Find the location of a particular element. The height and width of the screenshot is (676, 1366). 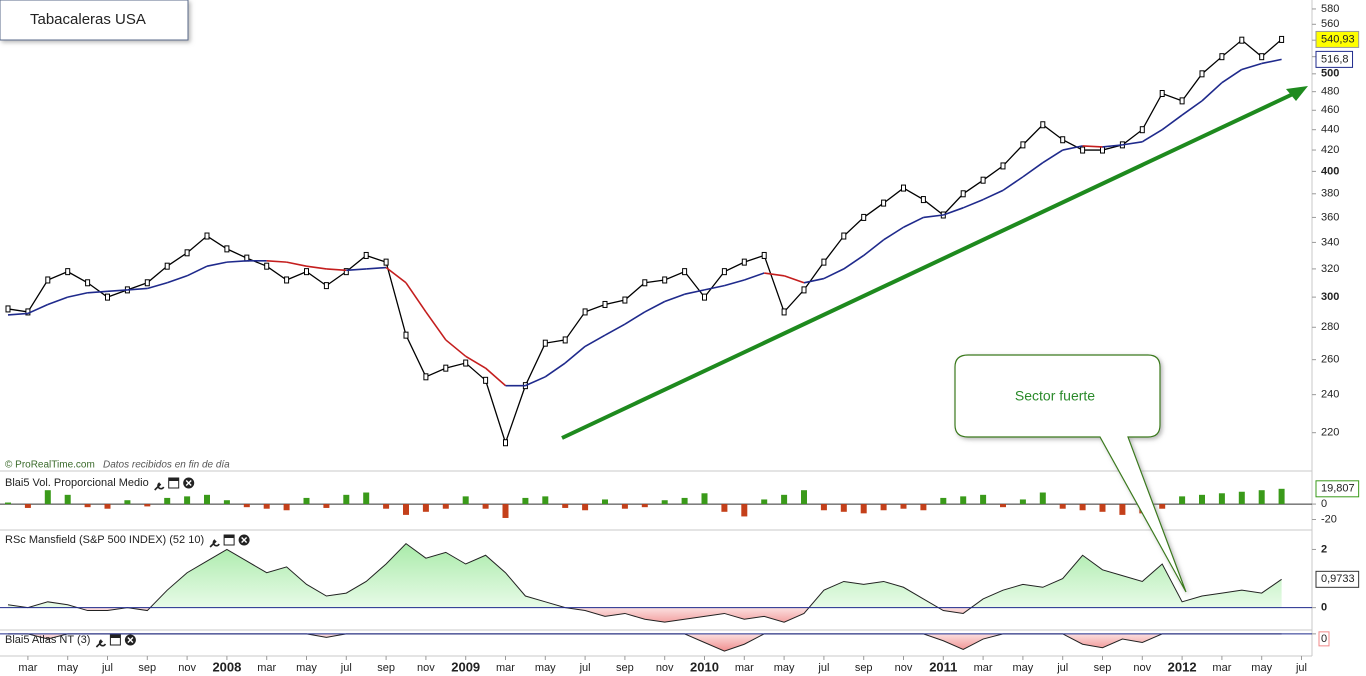

wrench-icon is located at coordinates (214, 543).